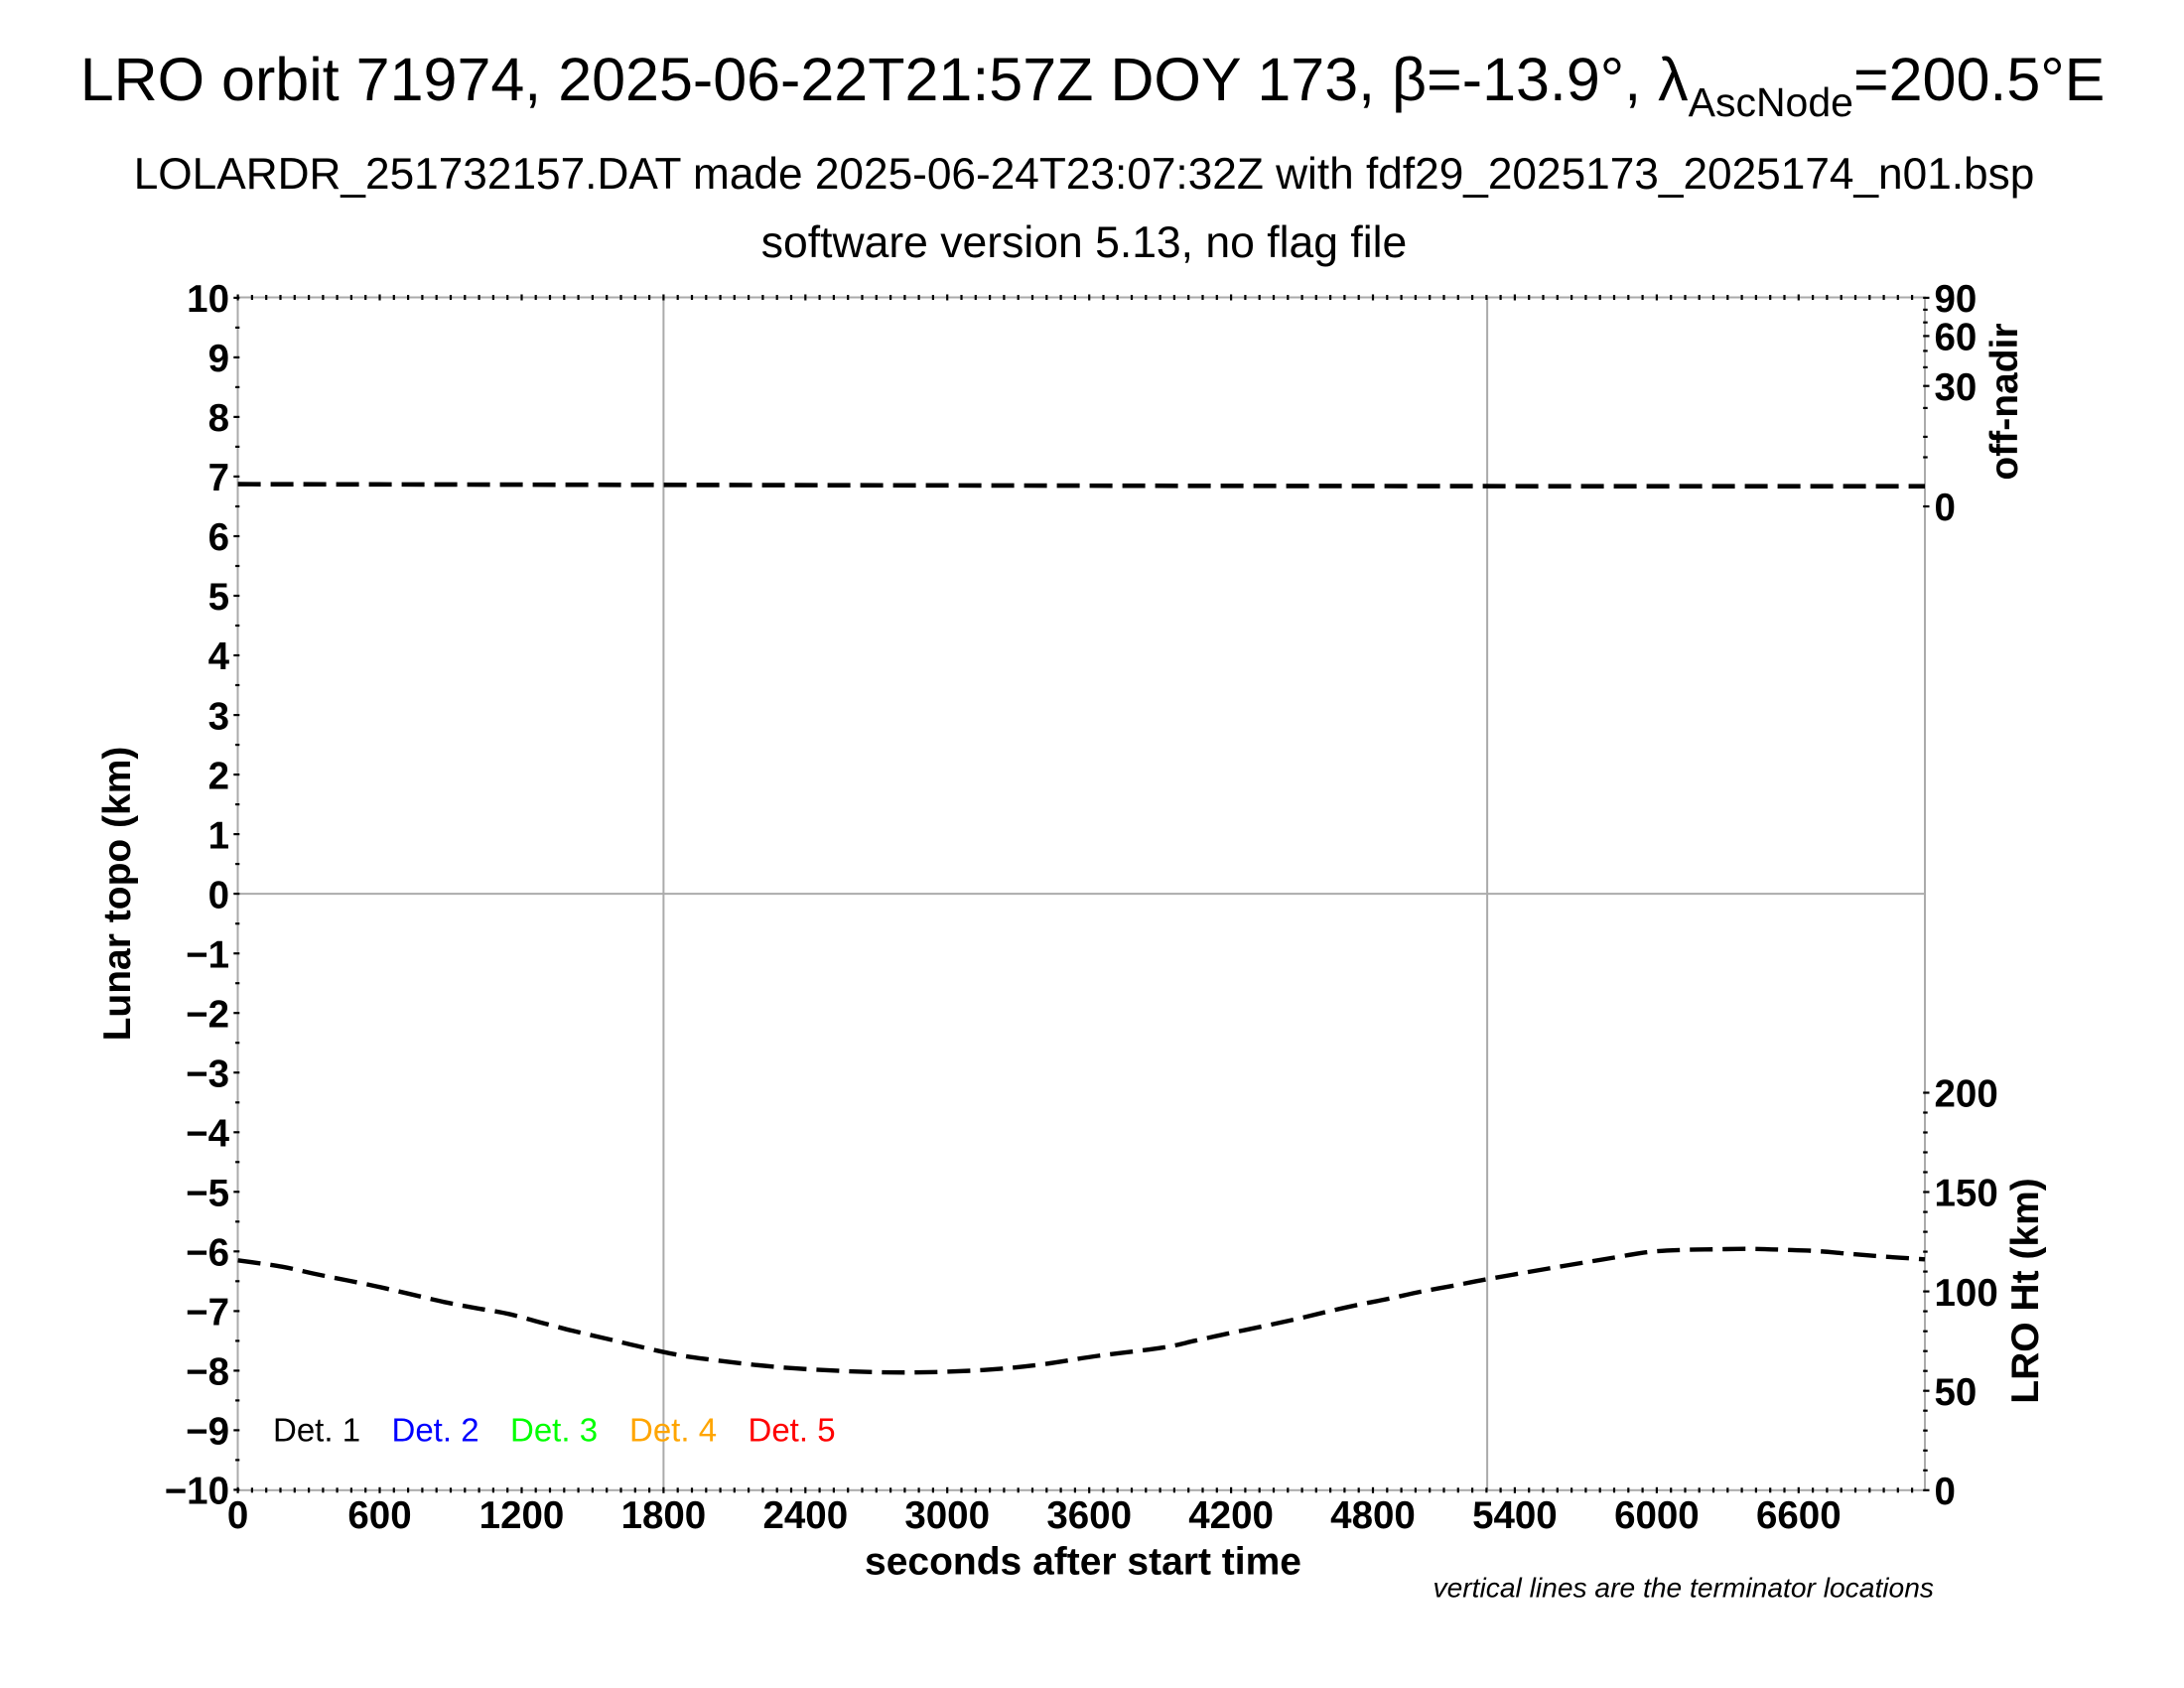 This screenshot has width=2184, height=1688. Describe the element at coordinates (207, 1074) in the screenshot. I see `svg-text: −3` at that location.